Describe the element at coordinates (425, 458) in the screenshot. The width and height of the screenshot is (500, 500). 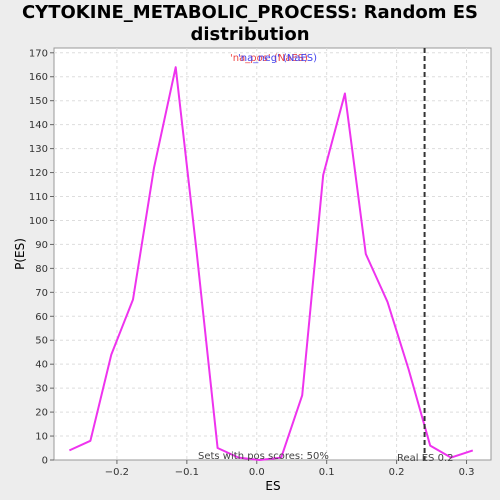
I see `real-es-label: Real ES 0.2` at that location.